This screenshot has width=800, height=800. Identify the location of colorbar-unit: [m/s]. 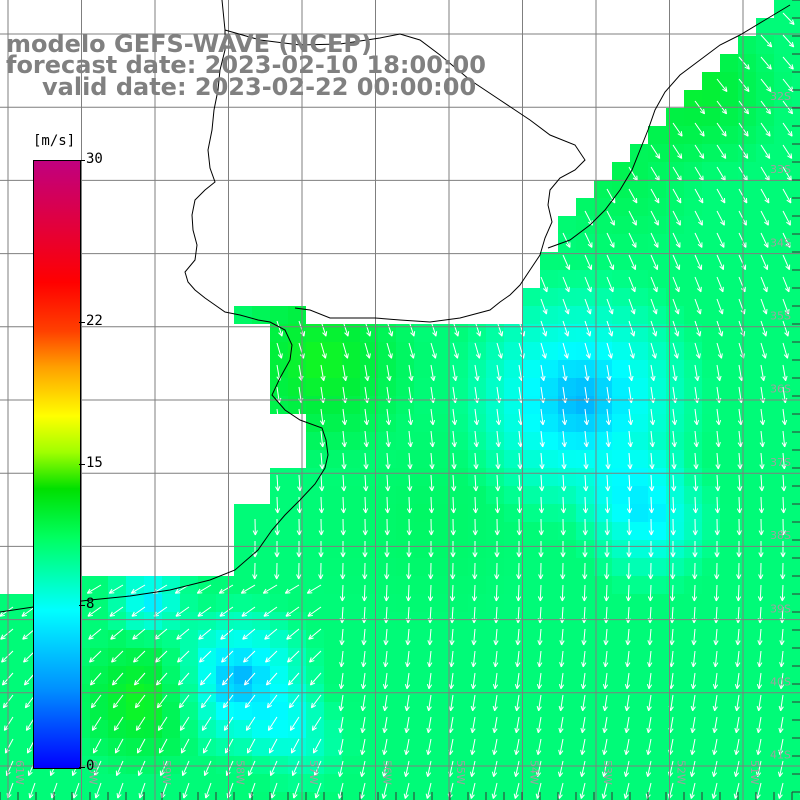
(54, 141).